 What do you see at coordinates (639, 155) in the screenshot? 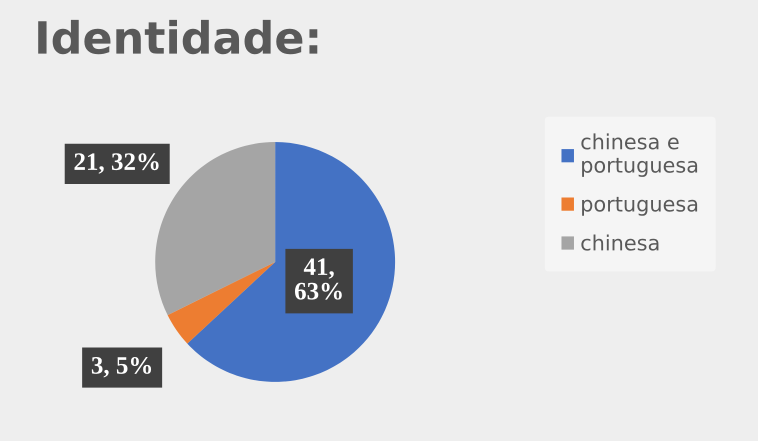
I see `legend-label: chinesa e portuguesa` at bounding box center [639, 155].